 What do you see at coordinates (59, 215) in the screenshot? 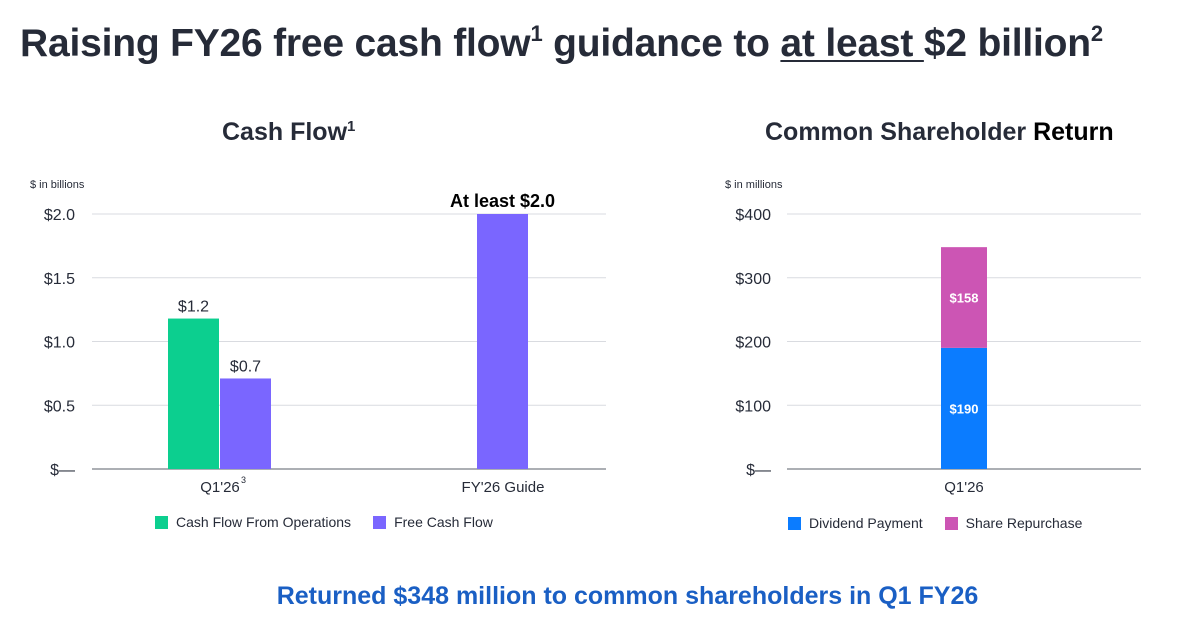
I see `y-tick-label: $2.0` at bounding box center [59, 215].